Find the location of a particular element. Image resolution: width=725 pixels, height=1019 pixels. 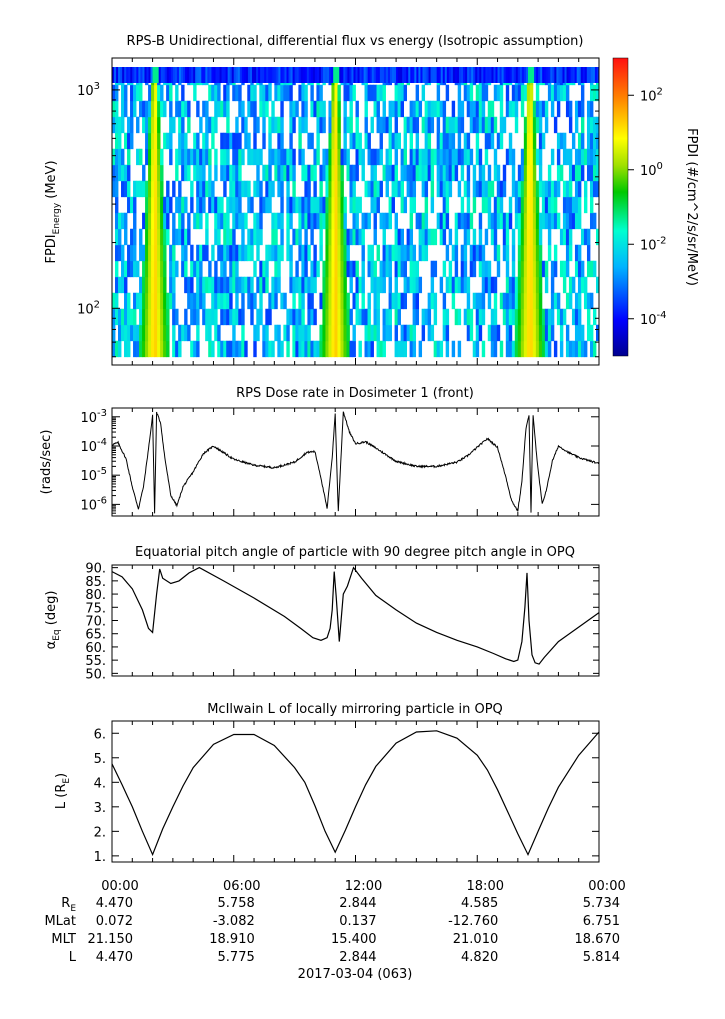

ephemeris-value: 5.814 is located at coordinates (601, 957).